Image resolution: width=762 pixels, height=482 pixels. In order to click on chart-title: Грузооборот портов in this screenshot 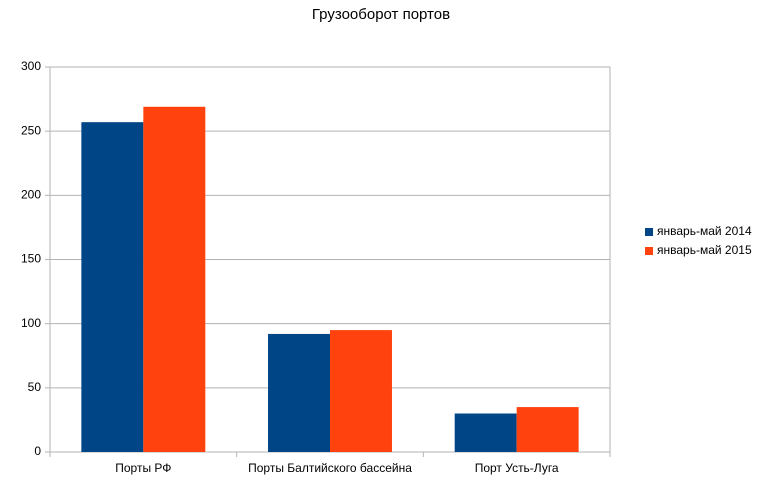, I will do `click(381, 14)`.